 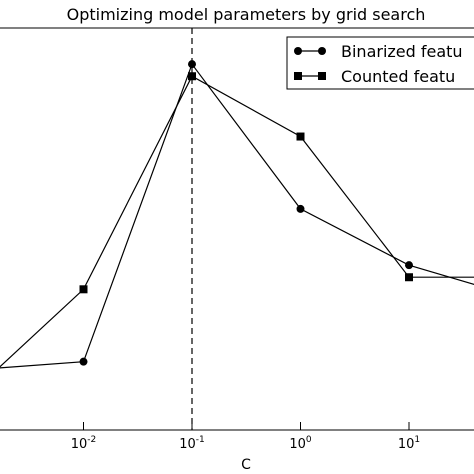 What do you see at coordinates (398, 76) in the screenshot?
I see `legend-label-counted: Counted featu` at bounding box center [398, 76].